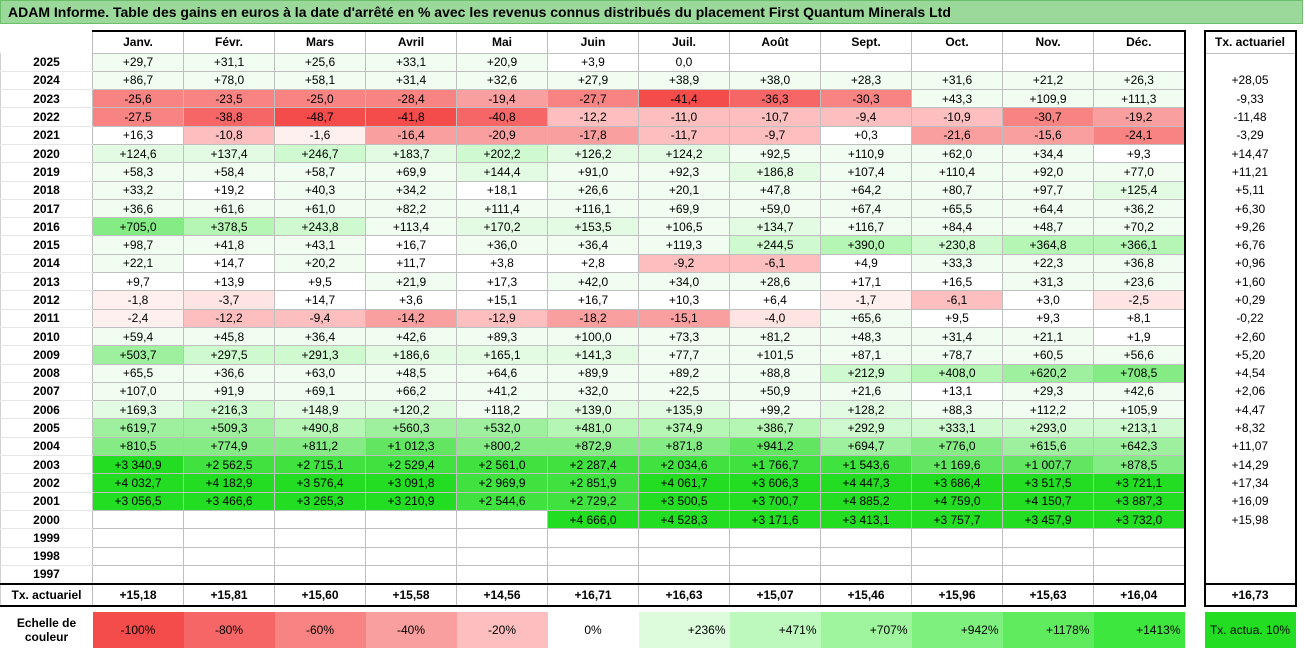 Image resolution: width=1305 pixels, height=652 pixels. What do you see at coordinates (46, 538) in the screenshot?
I see `year-label: 1999` at bounding box center [46, 538].